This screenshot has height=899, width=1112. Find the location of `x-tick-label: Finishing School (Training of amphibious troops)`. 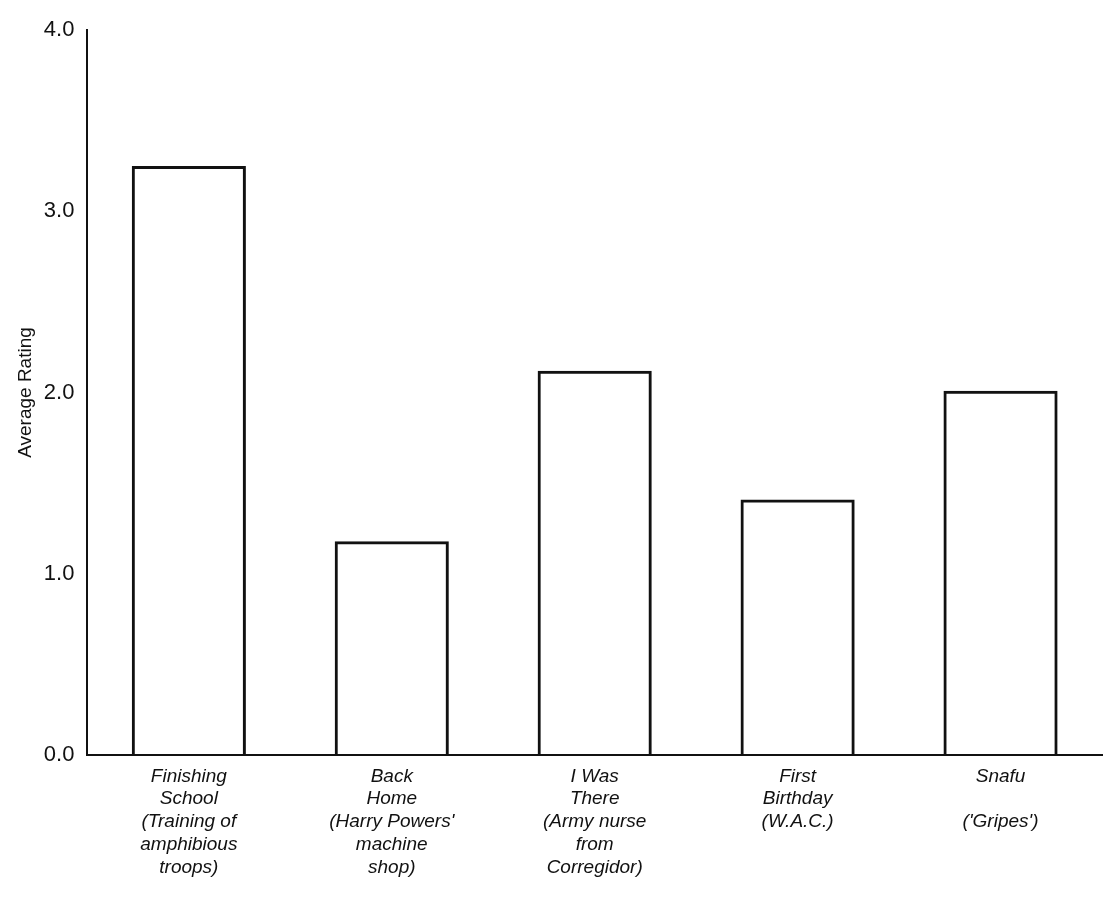

x-tick-label: Finishing School (Training of amphibious troops) is located at coordinates (189, 820).